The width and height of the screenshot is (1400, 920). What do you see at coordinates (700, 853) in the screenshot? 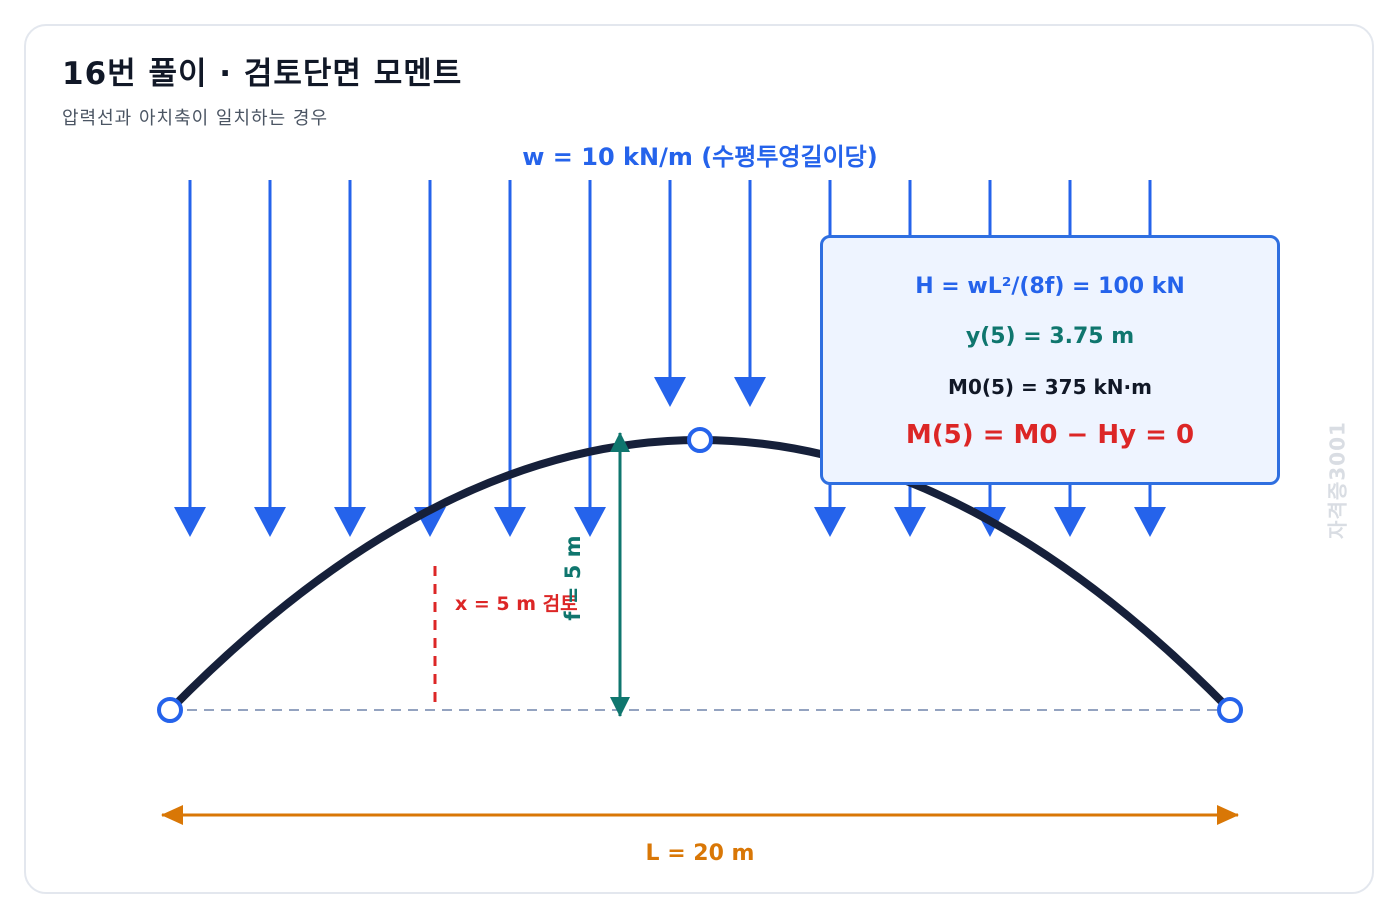
I see `span-label: L = 20 m` at bounding box center [700, 853].